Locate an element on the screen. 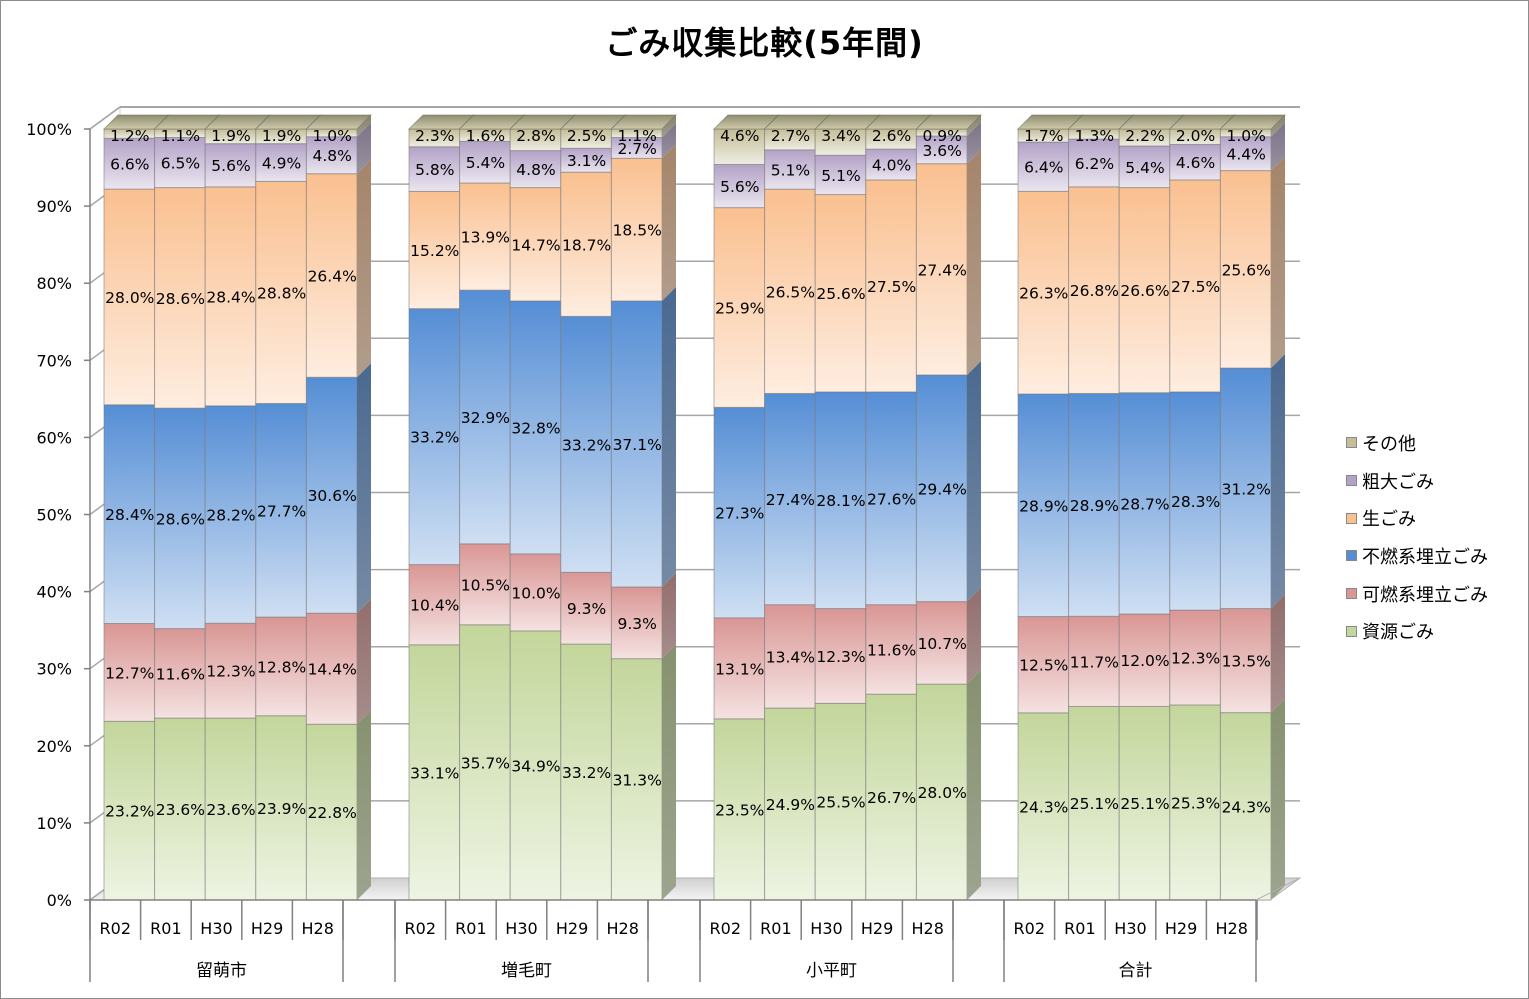 This screenshot has height=999, width=1529. data-label: 2.3% is located at coordinates (434, 136).